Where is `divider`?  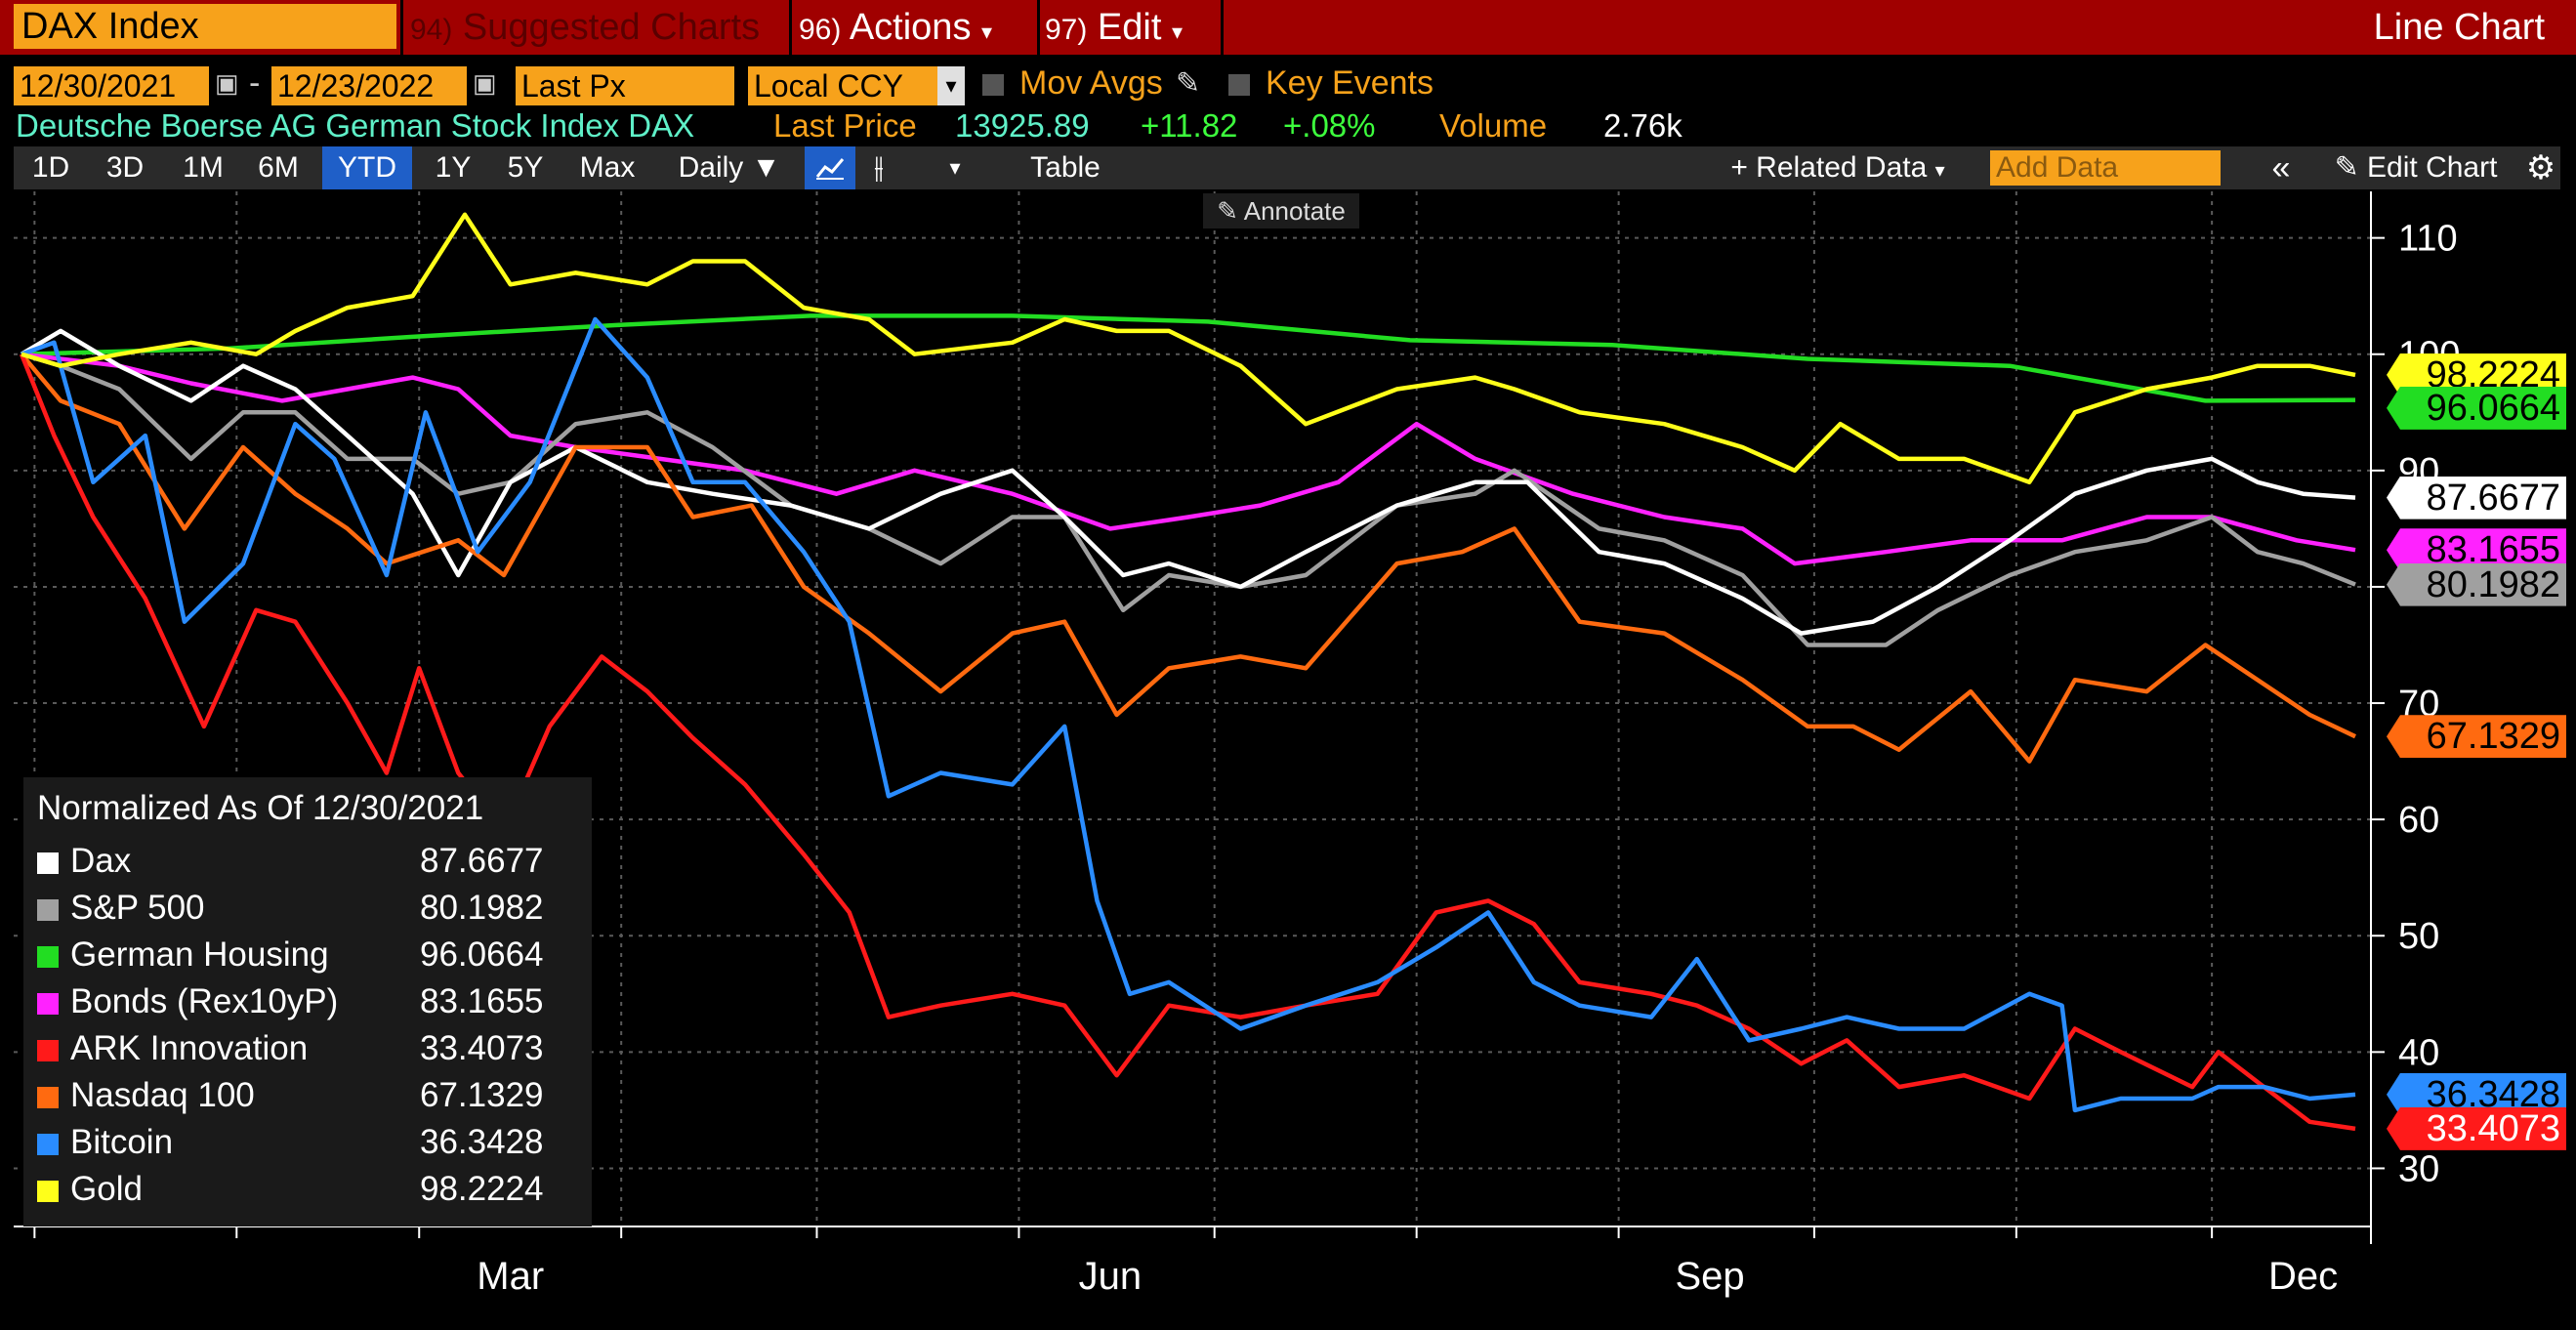 divider is located at coordinates (790, 27).